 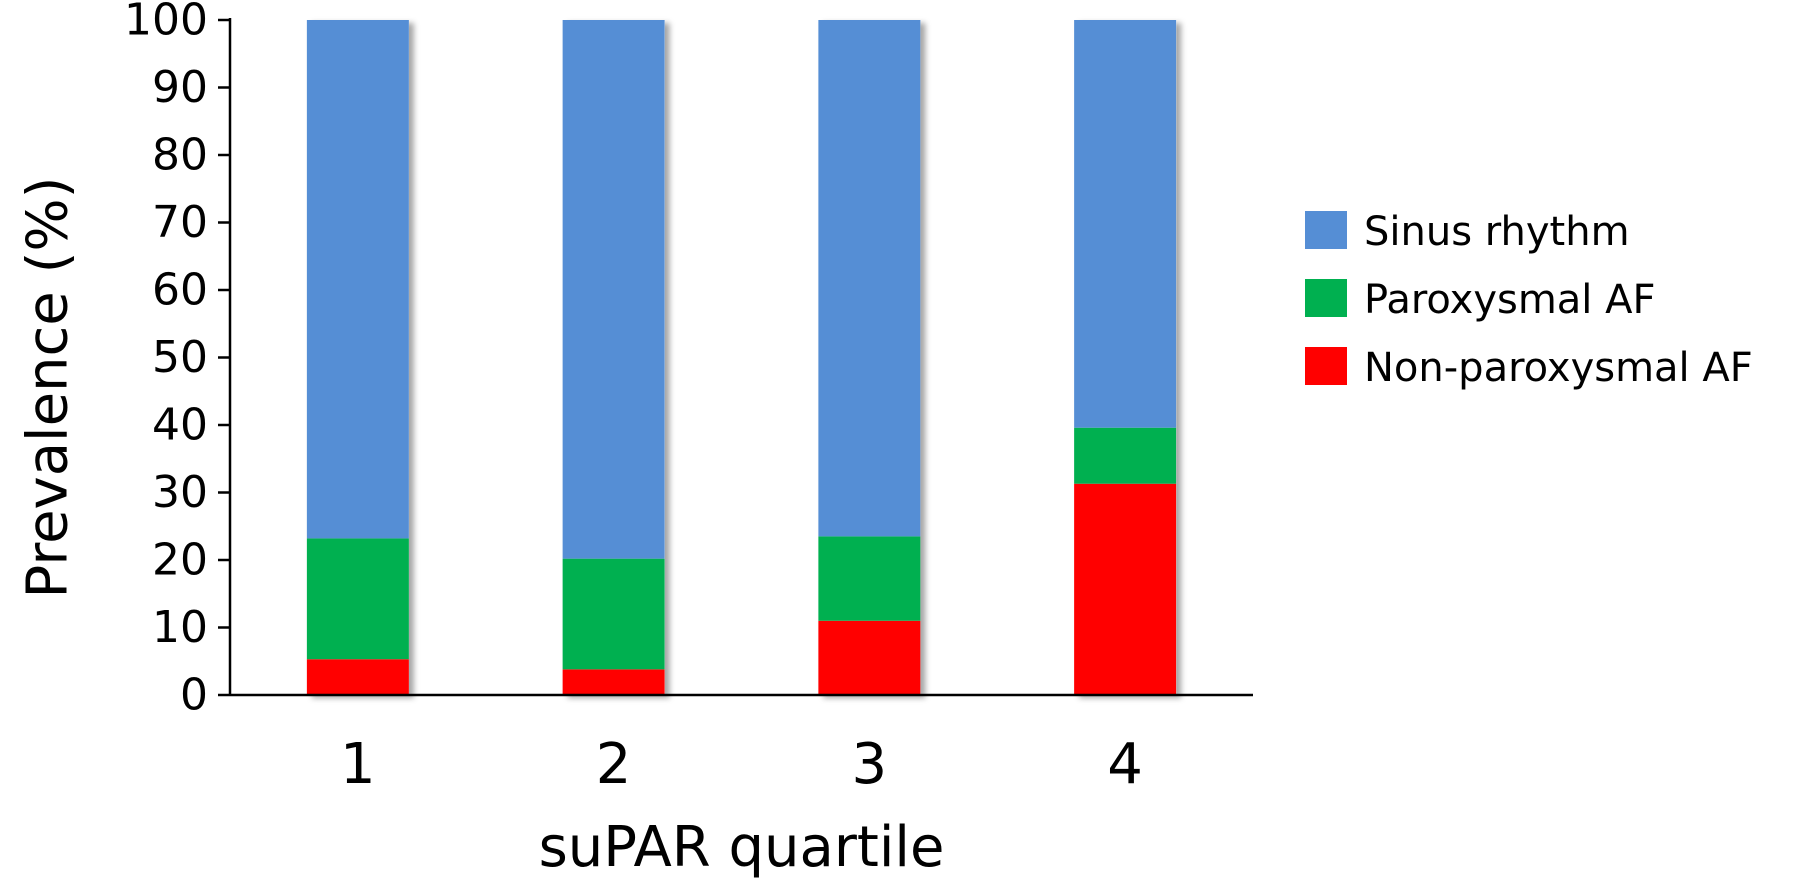 I want to click on y-tick-label: 100, so click(x=166, y=23).